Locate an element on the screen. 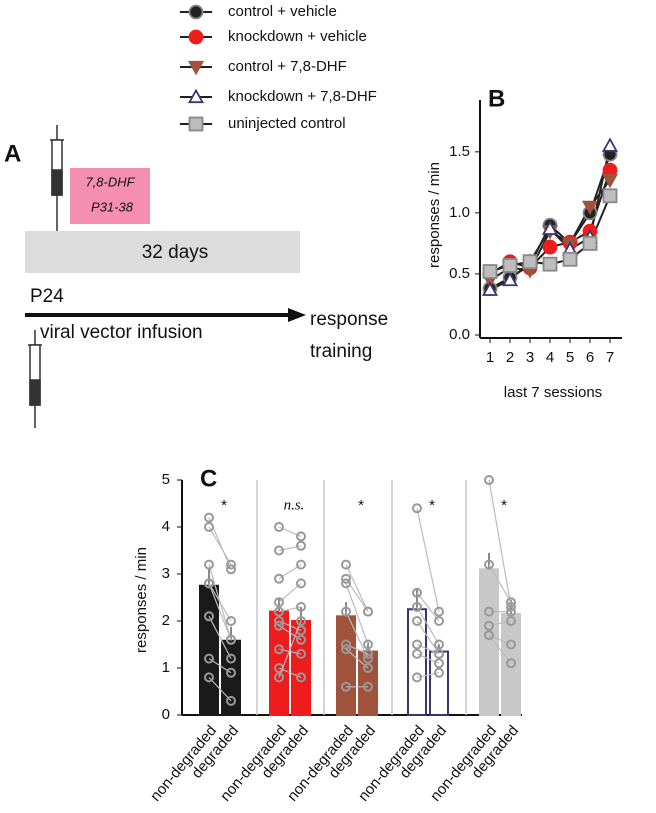  start-age: P24 is located at coordinates (47, 296).